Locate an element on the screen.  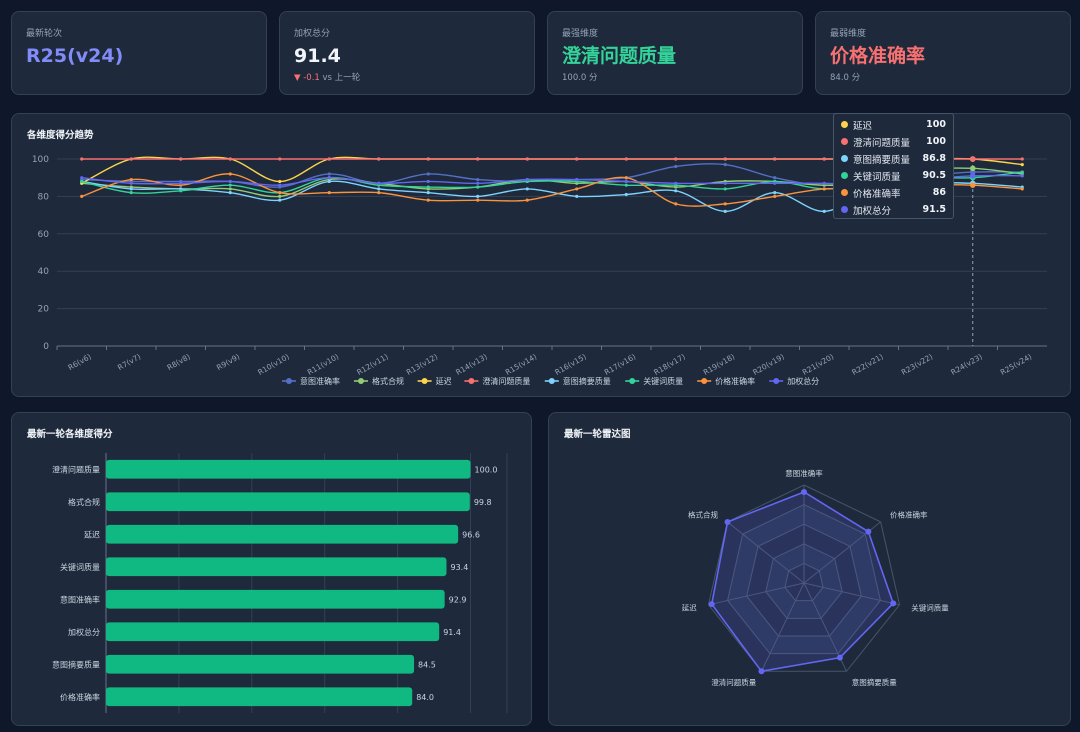
x-tick-label: R14(v13) is located at coordinates (471, 364).